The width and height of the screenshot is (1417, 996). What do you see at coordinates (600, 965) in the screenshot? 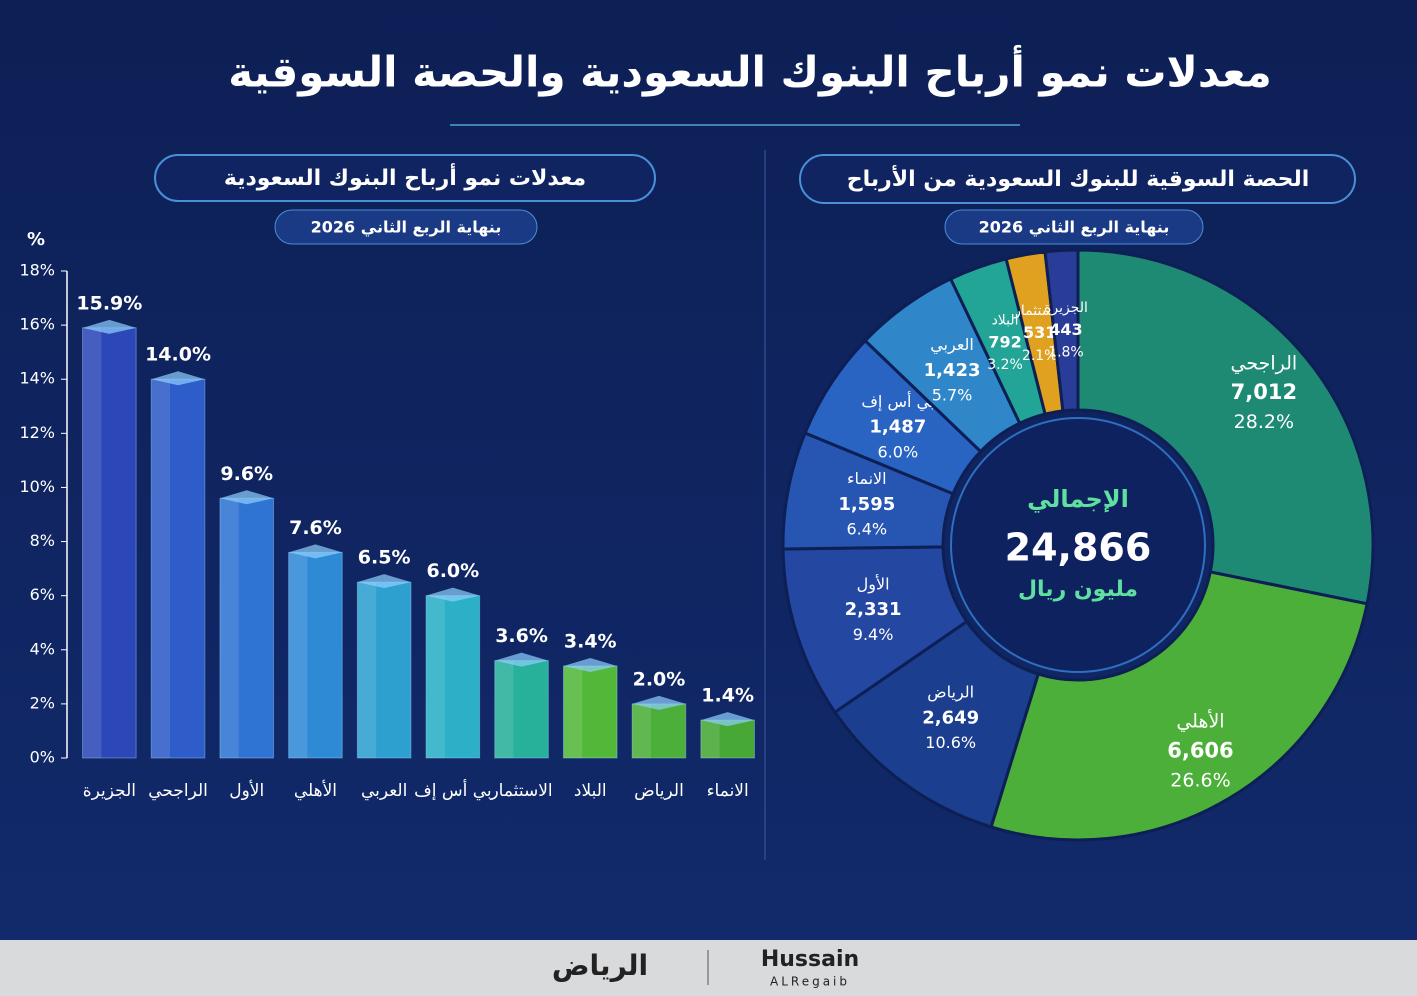
I see `footer-brand: الرياض` at bounding box center [600, 965].